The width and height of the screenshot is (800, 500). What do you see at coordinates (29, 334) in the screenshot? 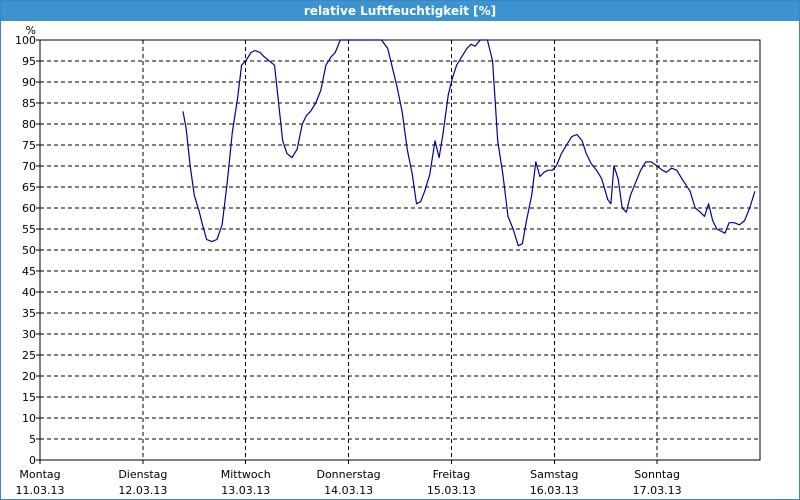
I see `y-tick-label: 30` at bounding box center [29, 334].